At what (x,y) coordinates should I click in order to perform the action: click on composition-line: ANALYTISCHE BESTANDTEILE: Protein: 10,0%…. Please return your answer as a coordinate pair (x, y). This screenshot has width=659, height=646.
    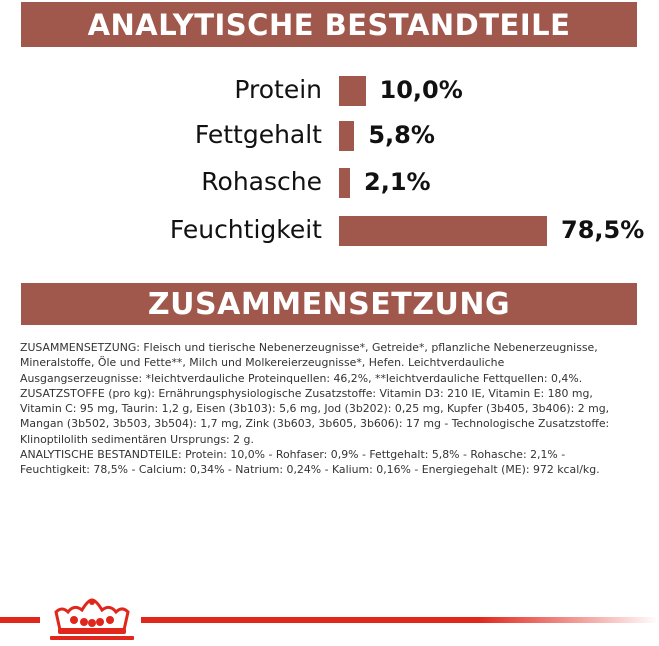
    Looking at the image, I should click on (293, 455).